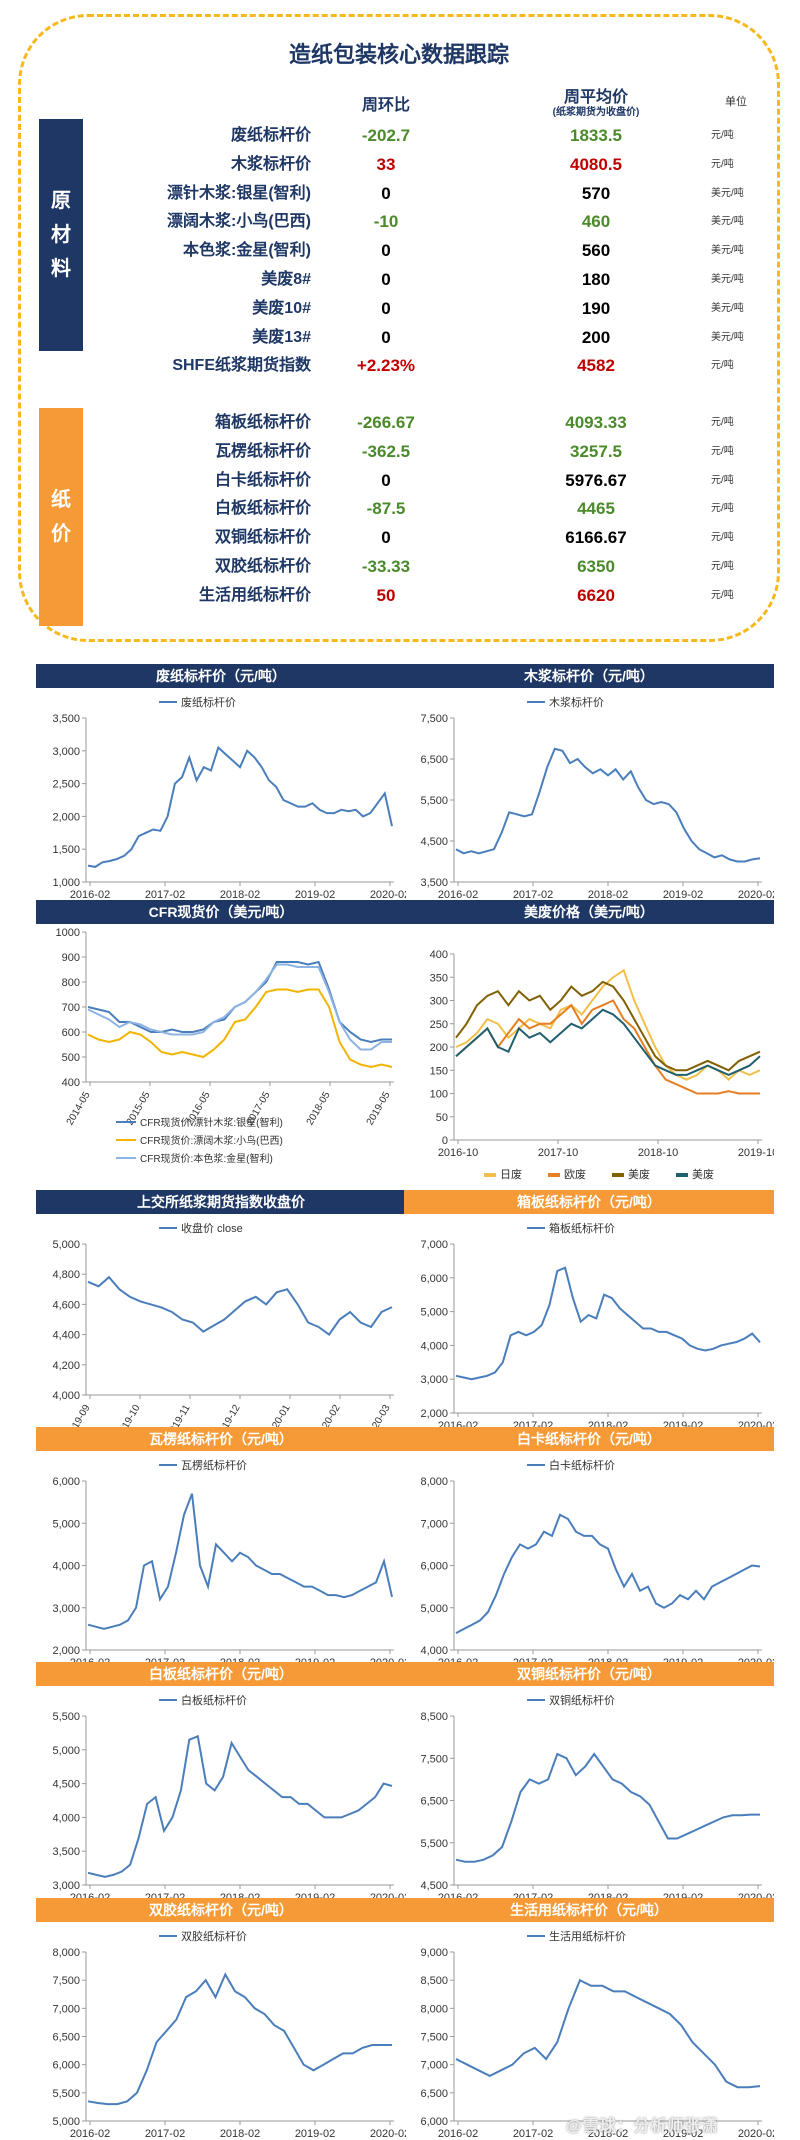 The width and height of the screenshot is (800, 2140). What do you see at coordinates (386, 451) in the screenshot?
I see `row-wow: -362.5` at bounding box center [386, 451].